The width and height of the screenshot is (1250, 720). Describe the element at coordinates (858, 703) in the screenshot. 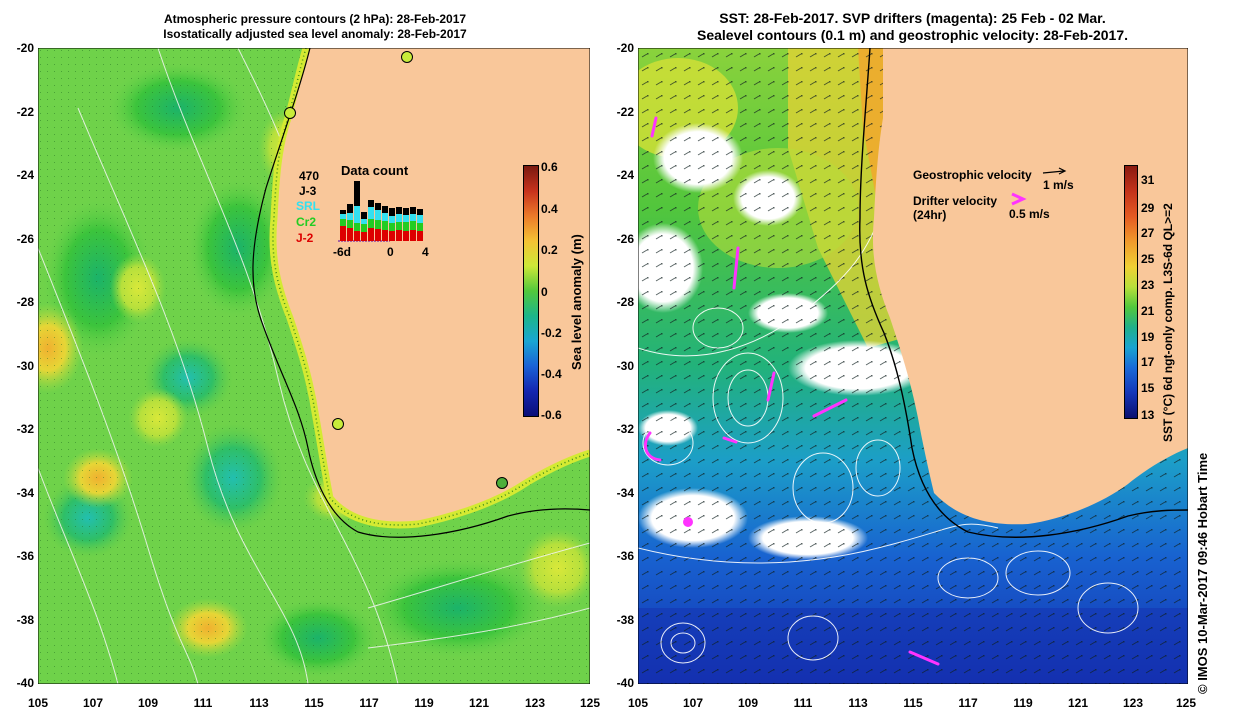

I see `right-x-tick: 113` at that location.